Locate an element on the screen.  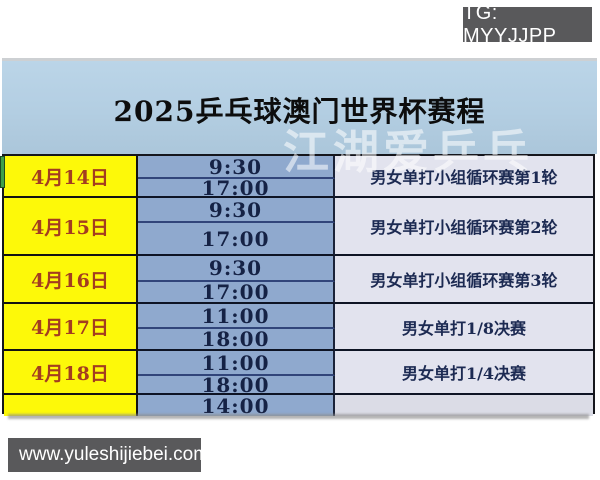
telegram-badge: TG: MYYJJPP is located at coordinates (527, 24).